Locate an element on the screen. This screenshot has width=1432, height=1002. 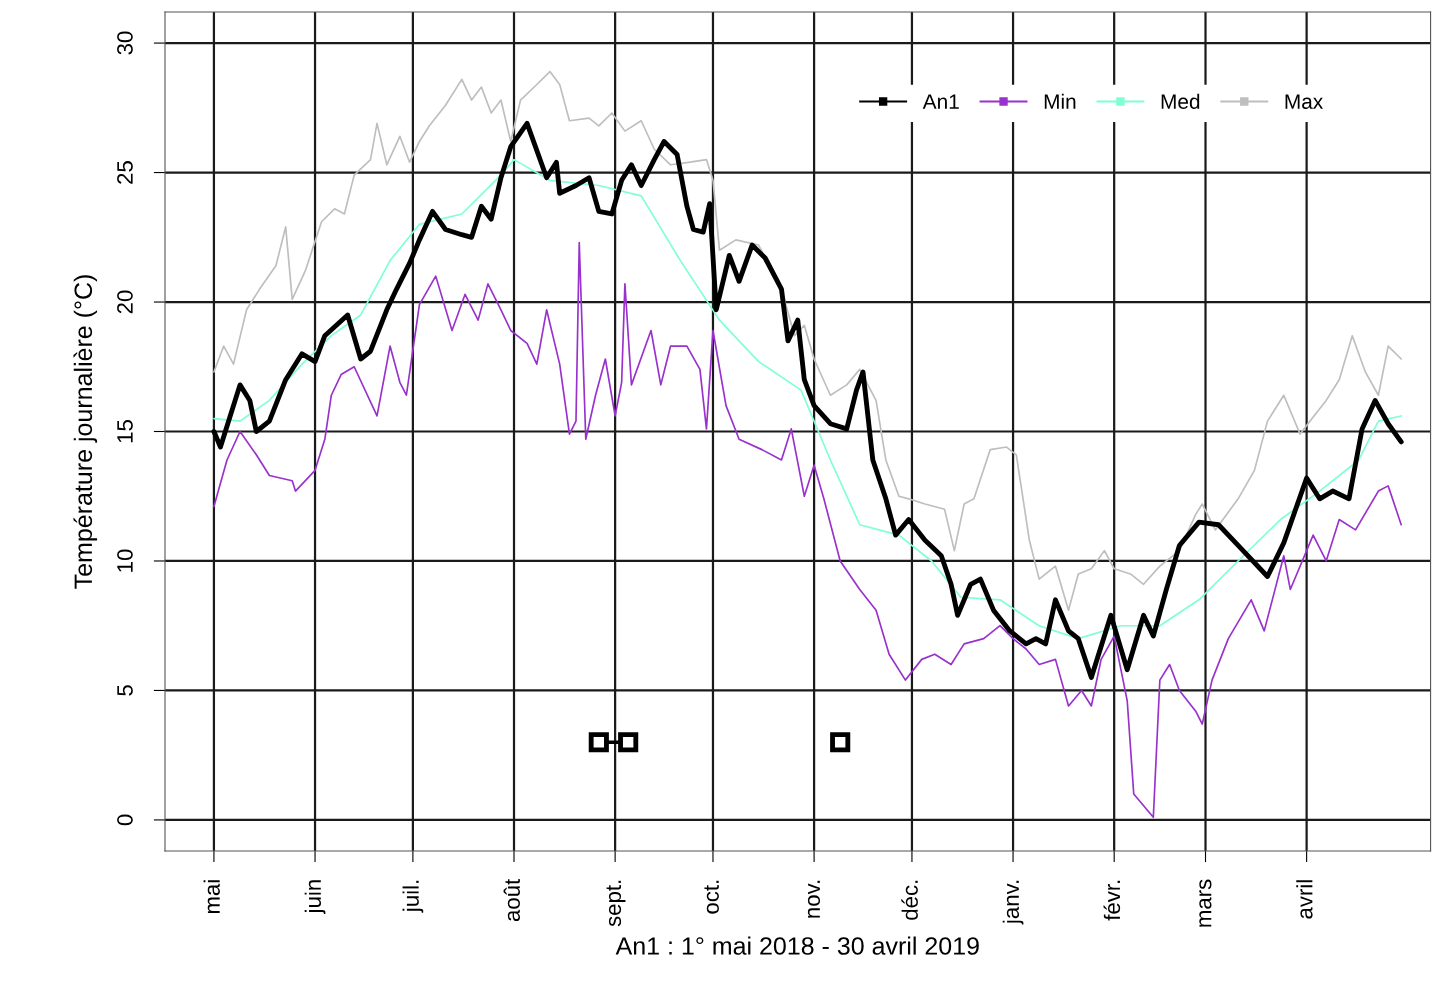
legend-label: An1 is located at coordinates (940, 101).